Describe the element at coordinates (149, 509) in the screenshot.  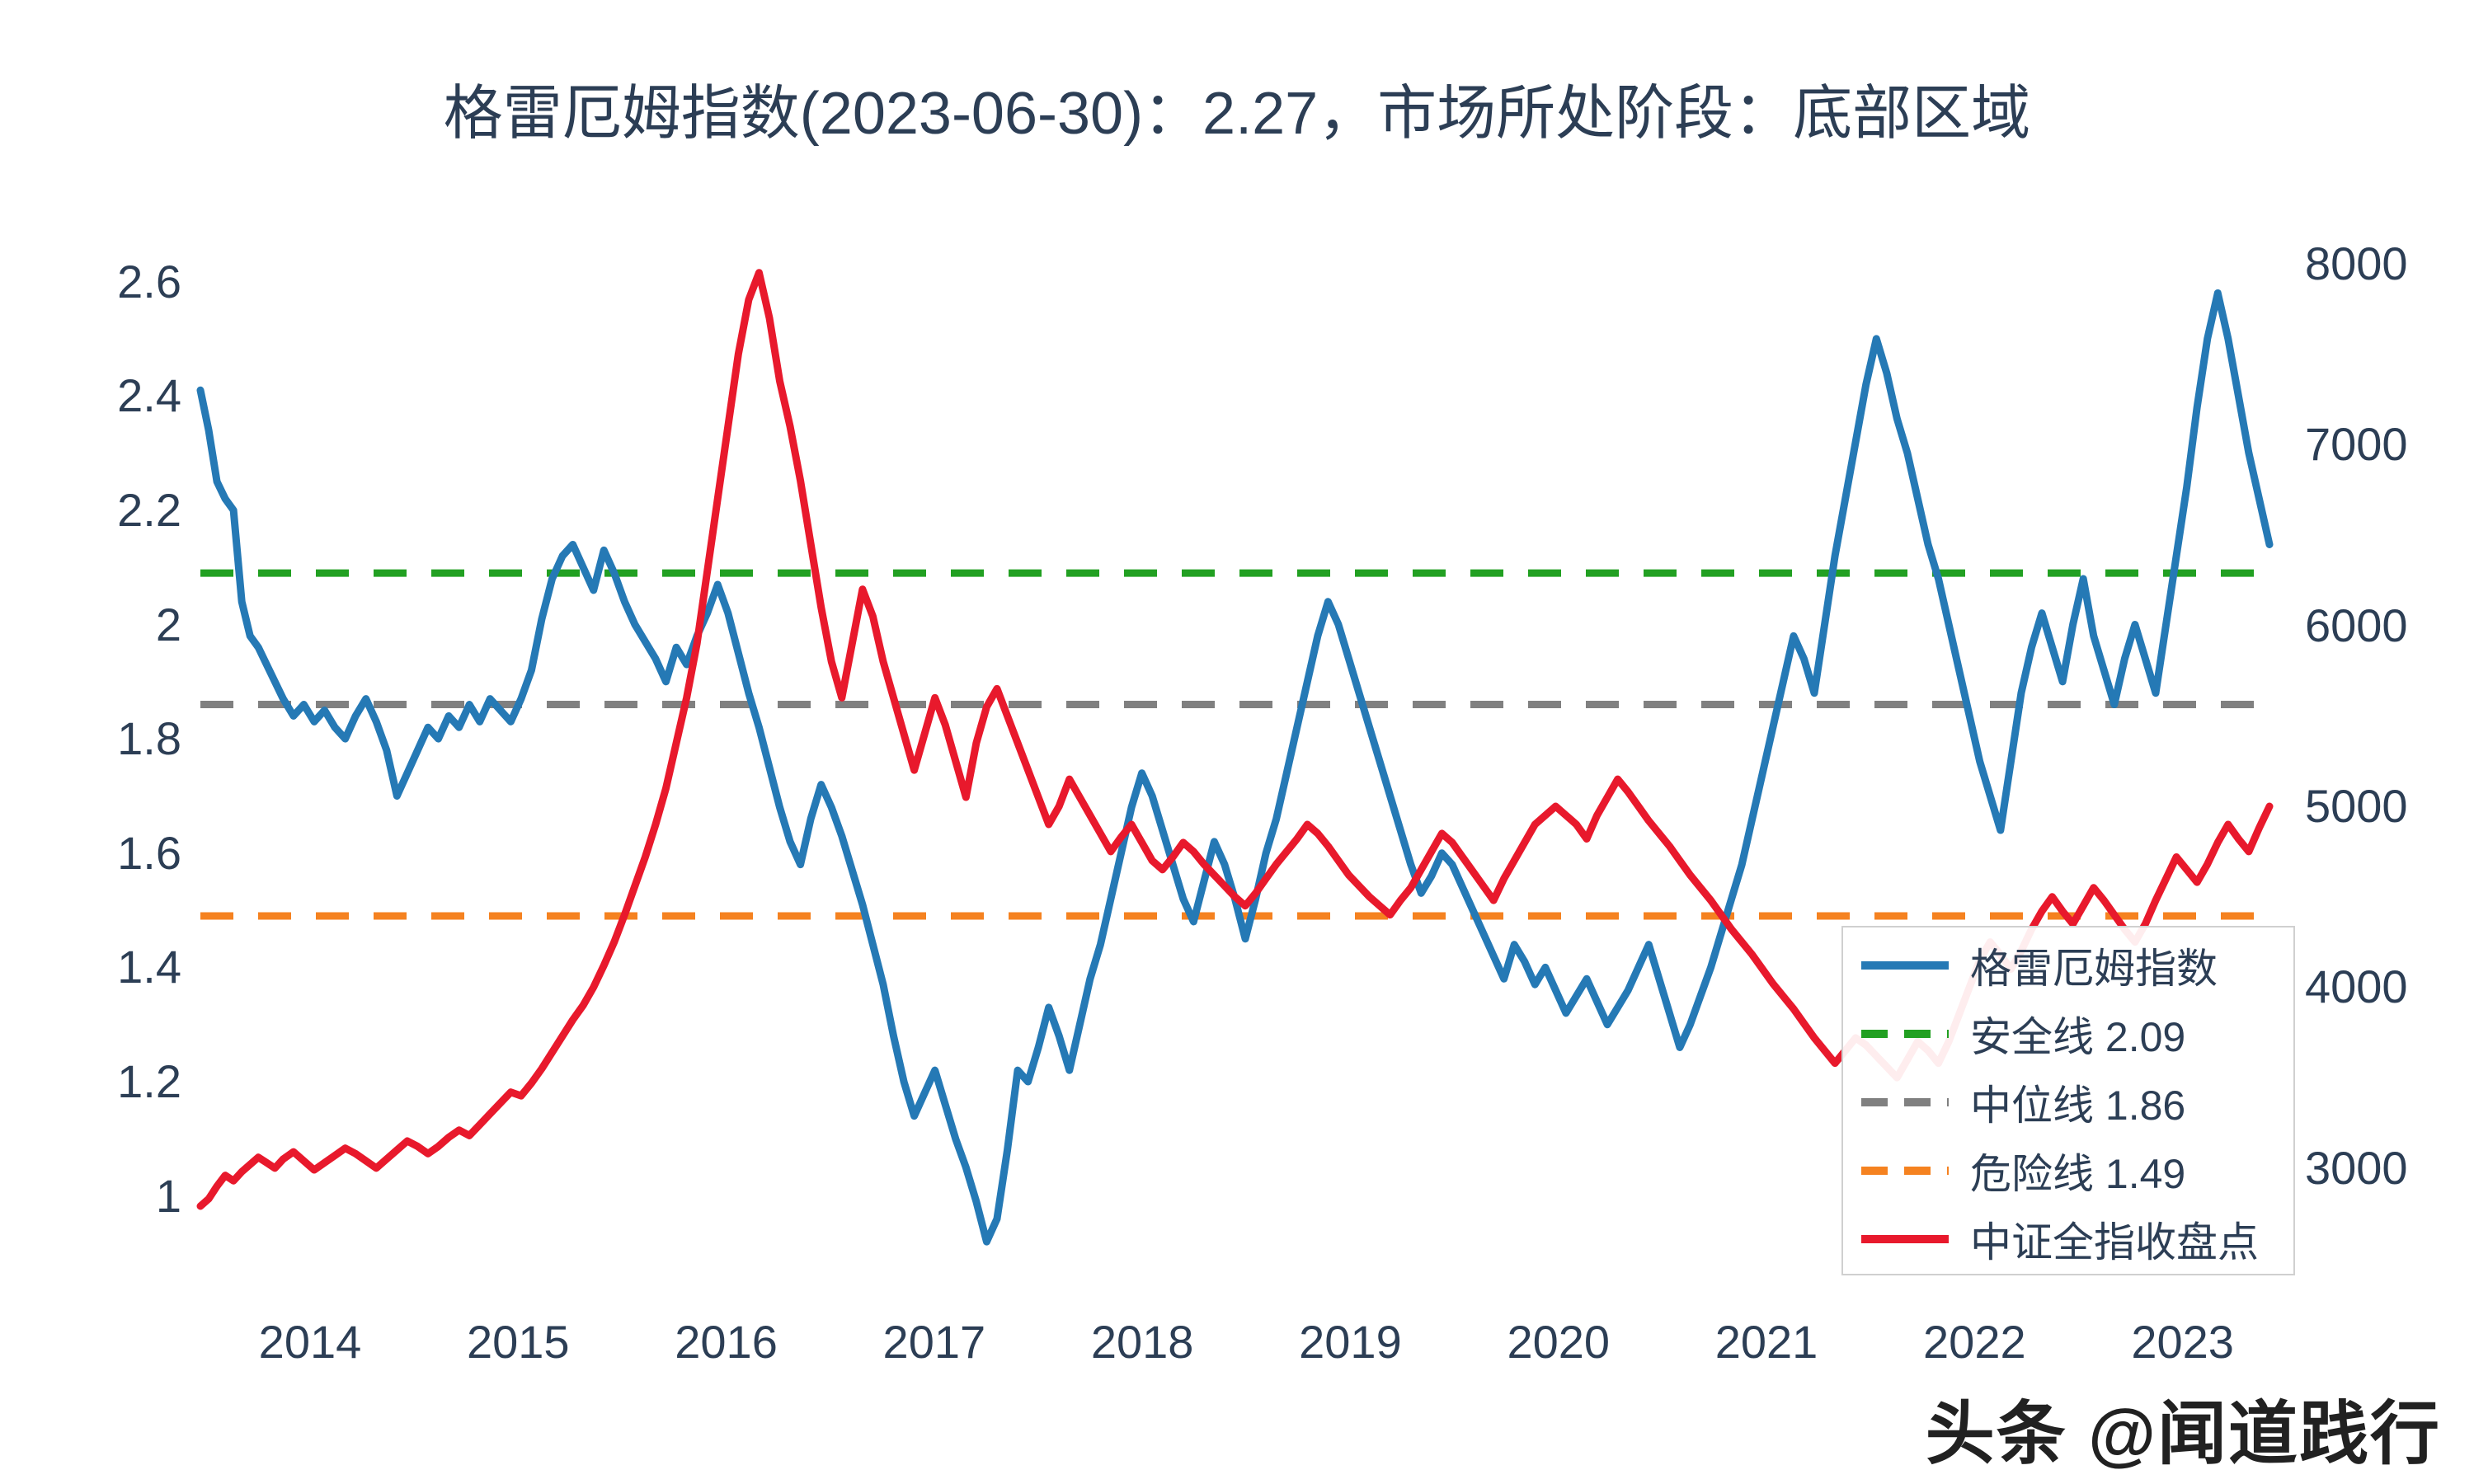
I see `y-axis-left-tick: 2.2` at that location.